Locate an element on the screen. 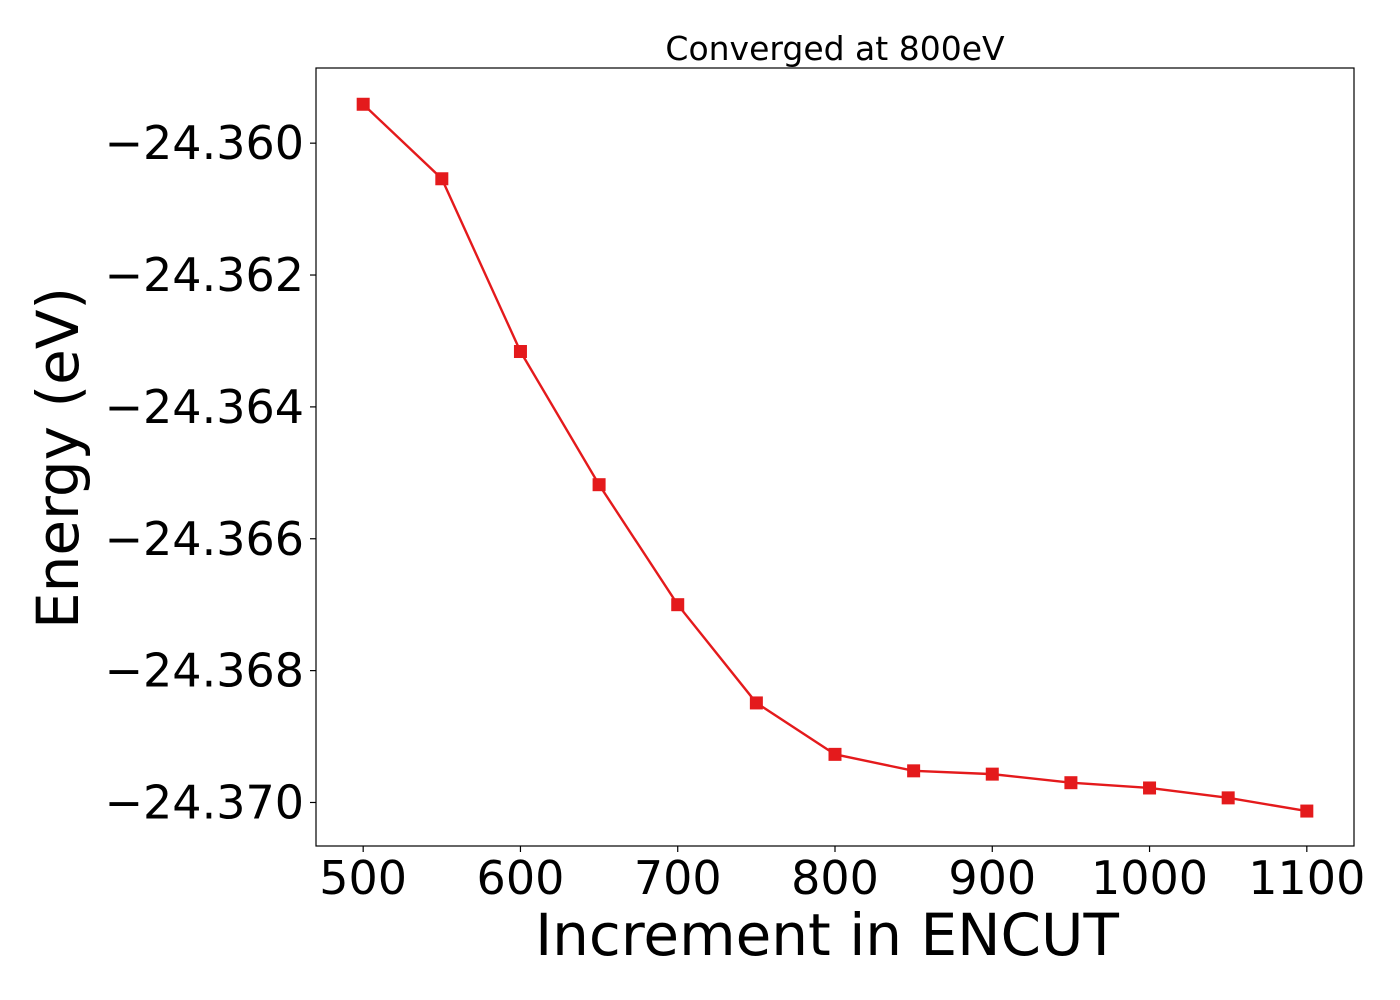  y-tick-label: −24.366 is located at coordinates (205, 539).